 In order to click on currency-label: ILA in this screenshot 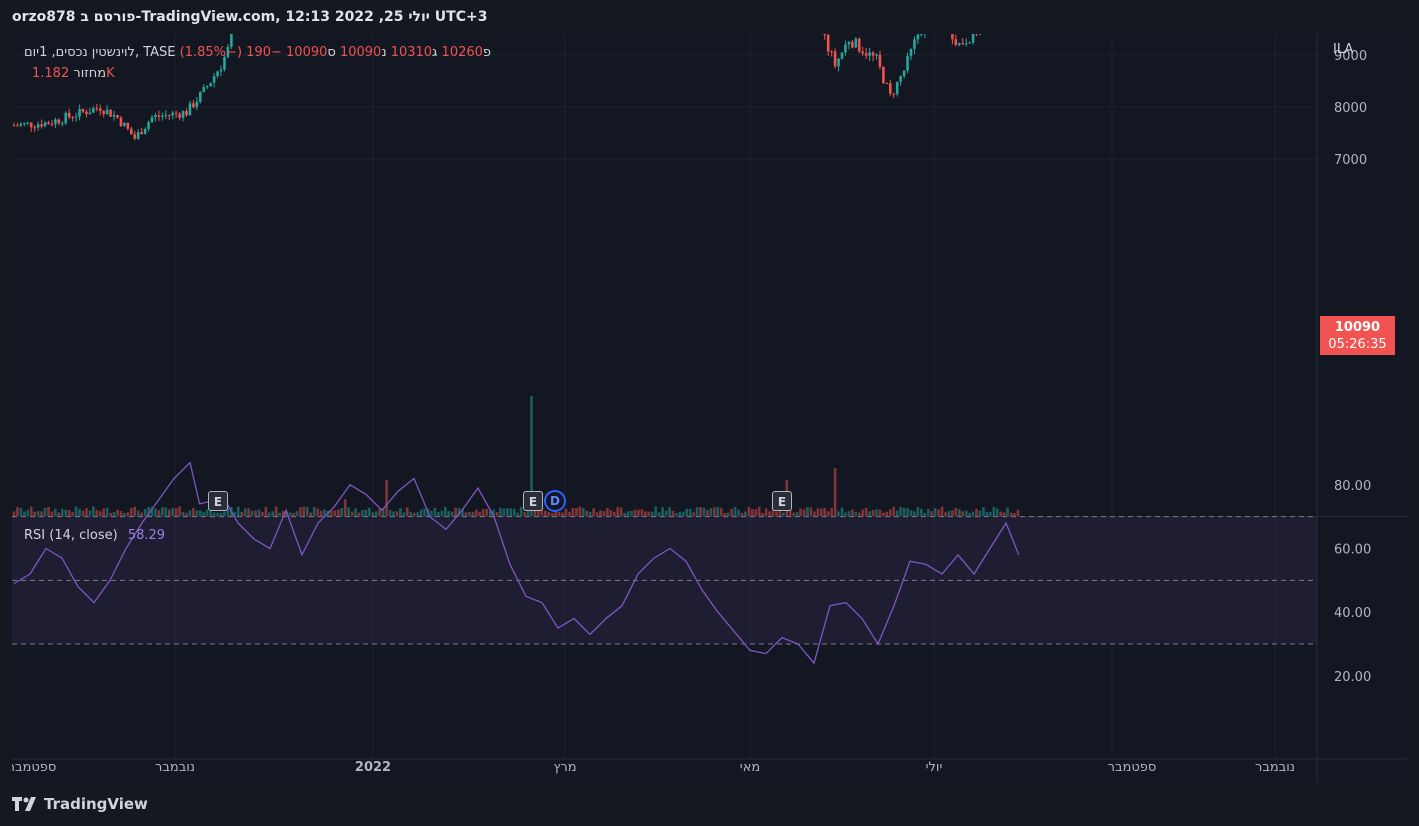, I will do `click(1343, 49)`.